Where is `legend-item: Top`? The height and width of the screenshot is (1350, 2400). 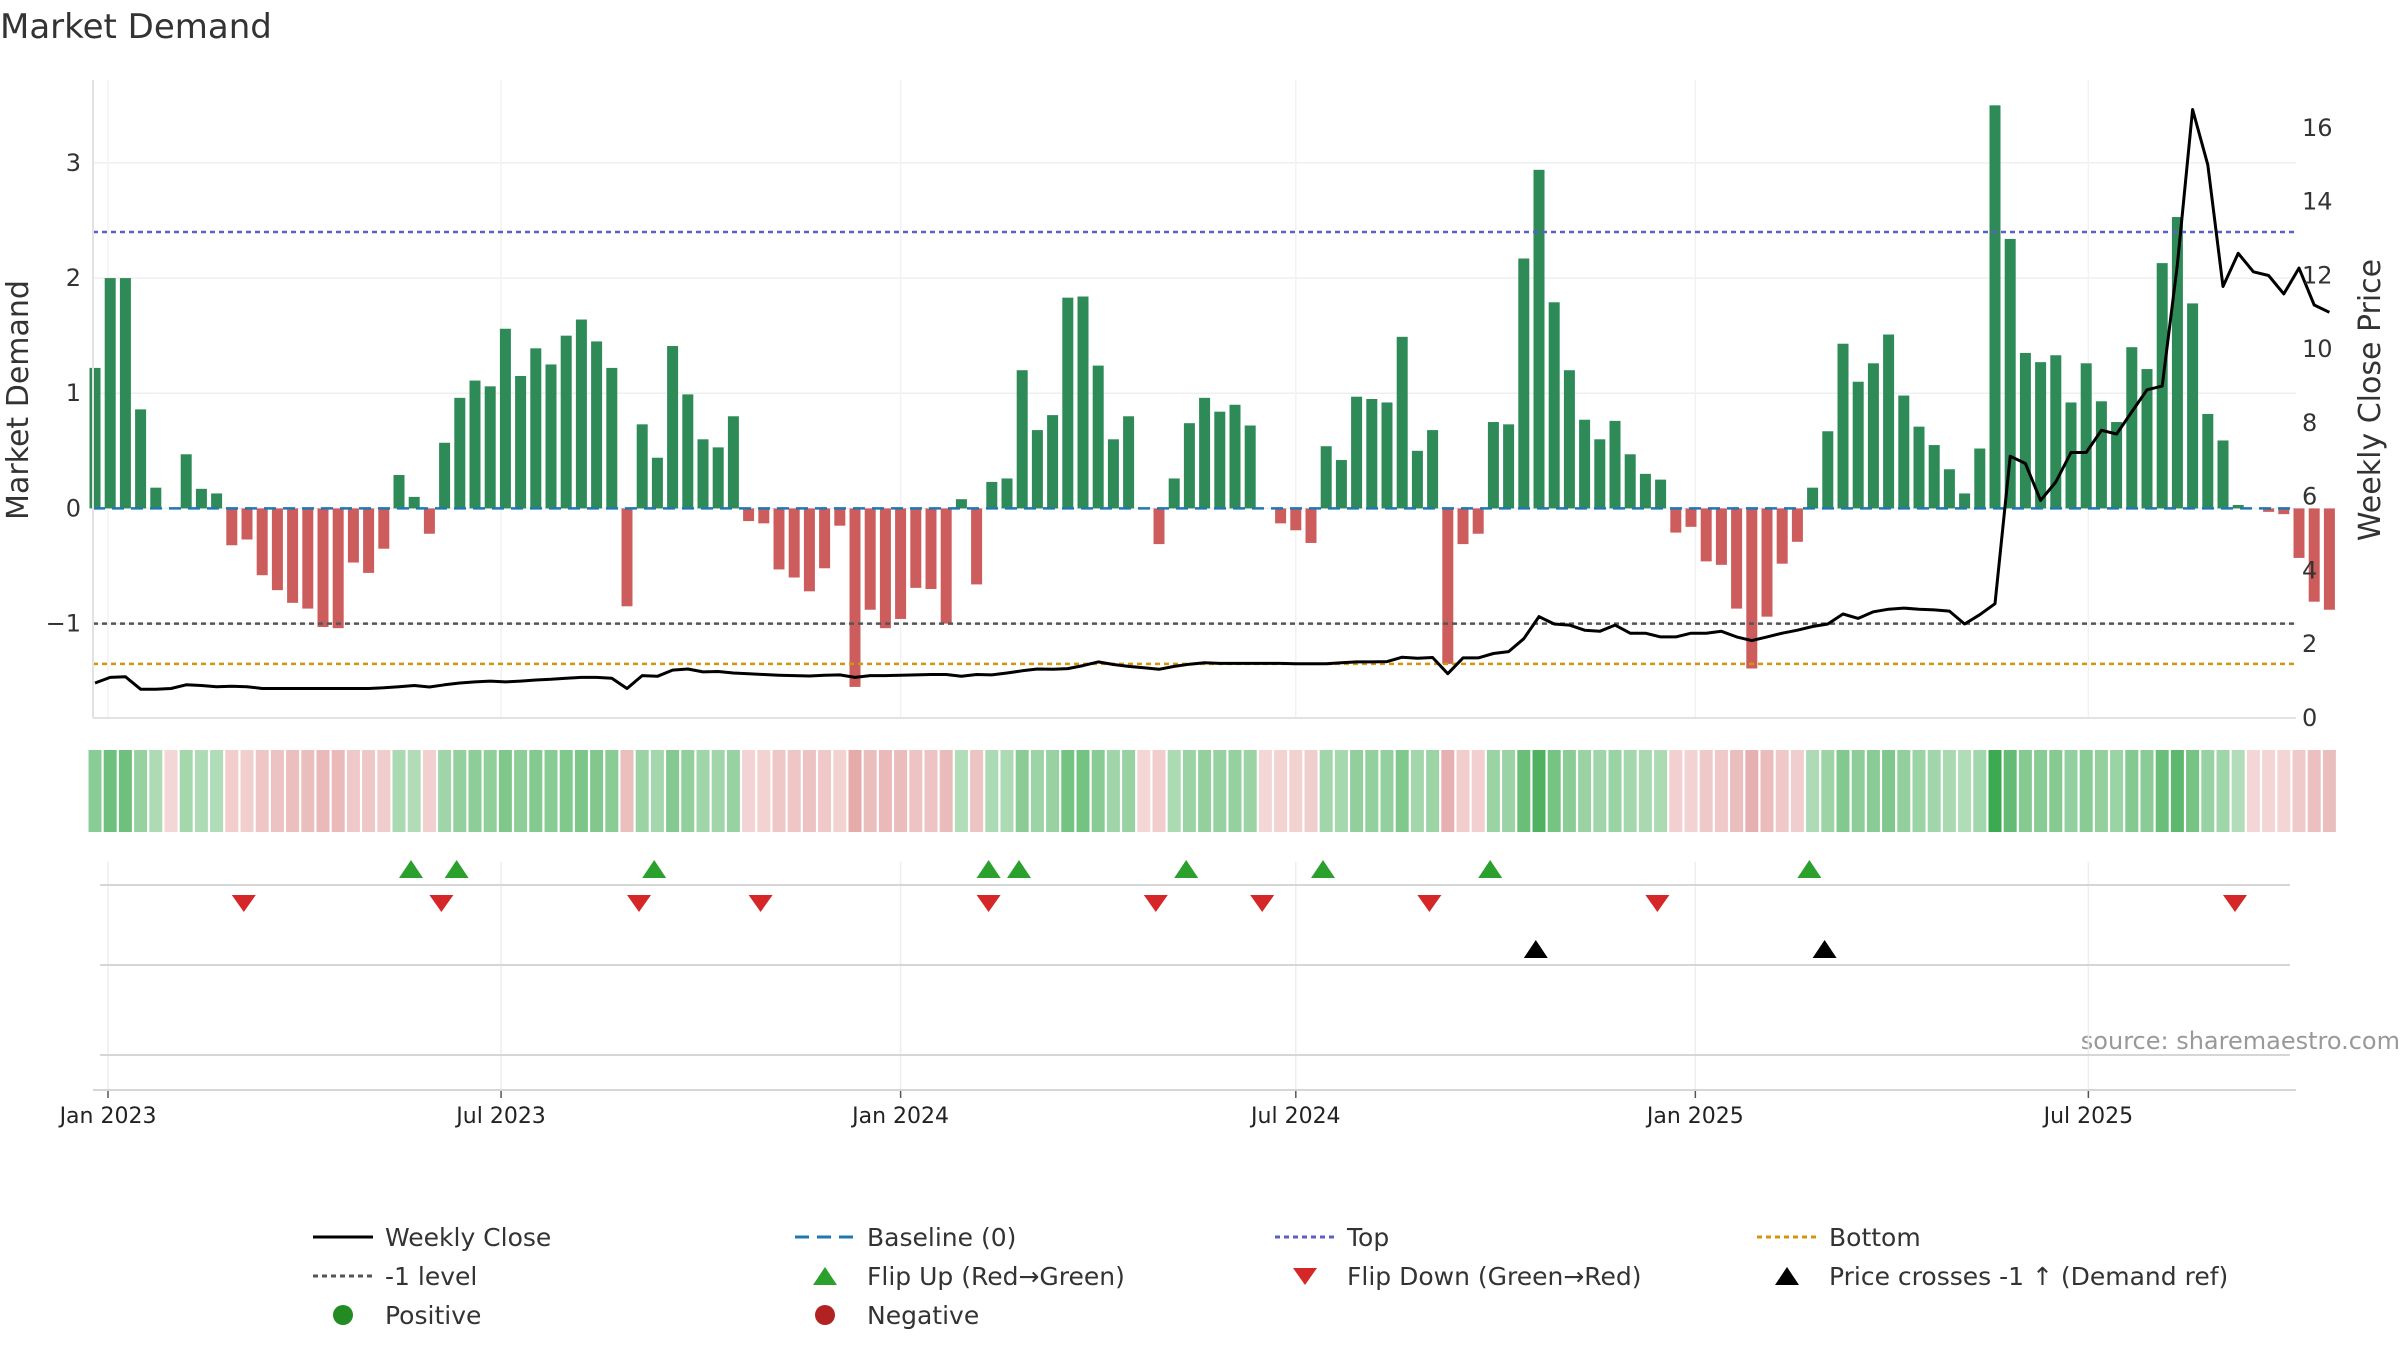
legend-item: Top is located at coordinates (1332, 1237).